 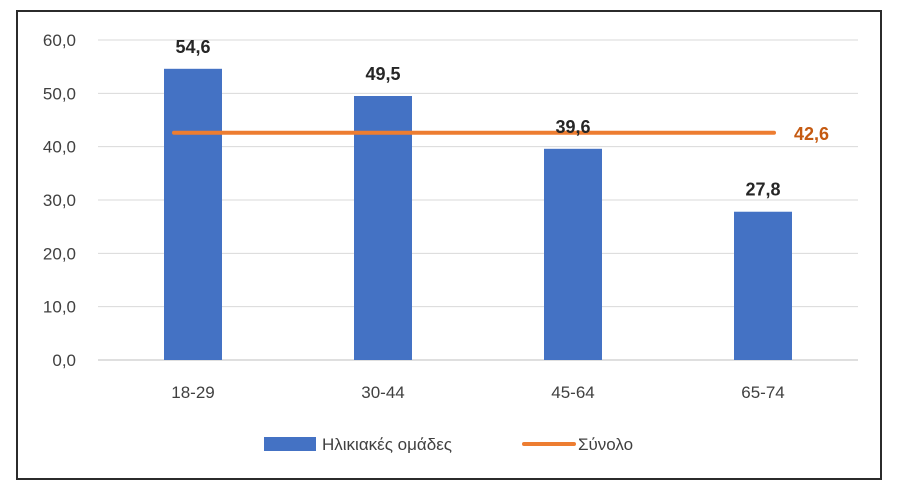 I want to click on y-tick-label: 20,0, so click(x=59, y=253).